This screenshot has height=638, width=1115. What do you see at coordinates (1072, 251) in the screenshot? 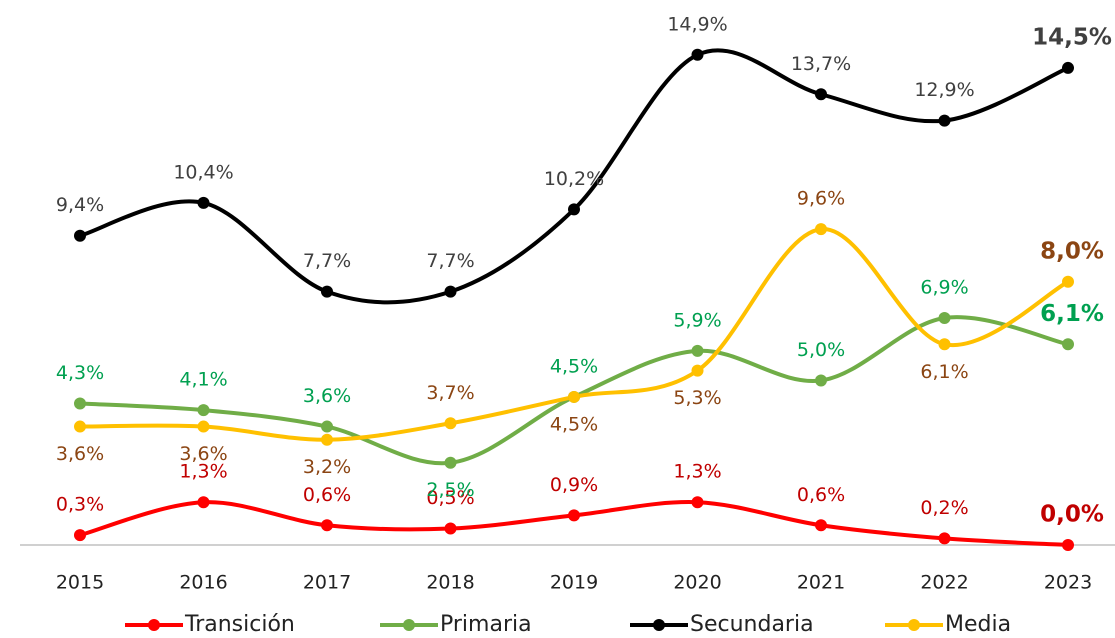
I see `data-label: 8,0%` at bounding box center [1072, 251].